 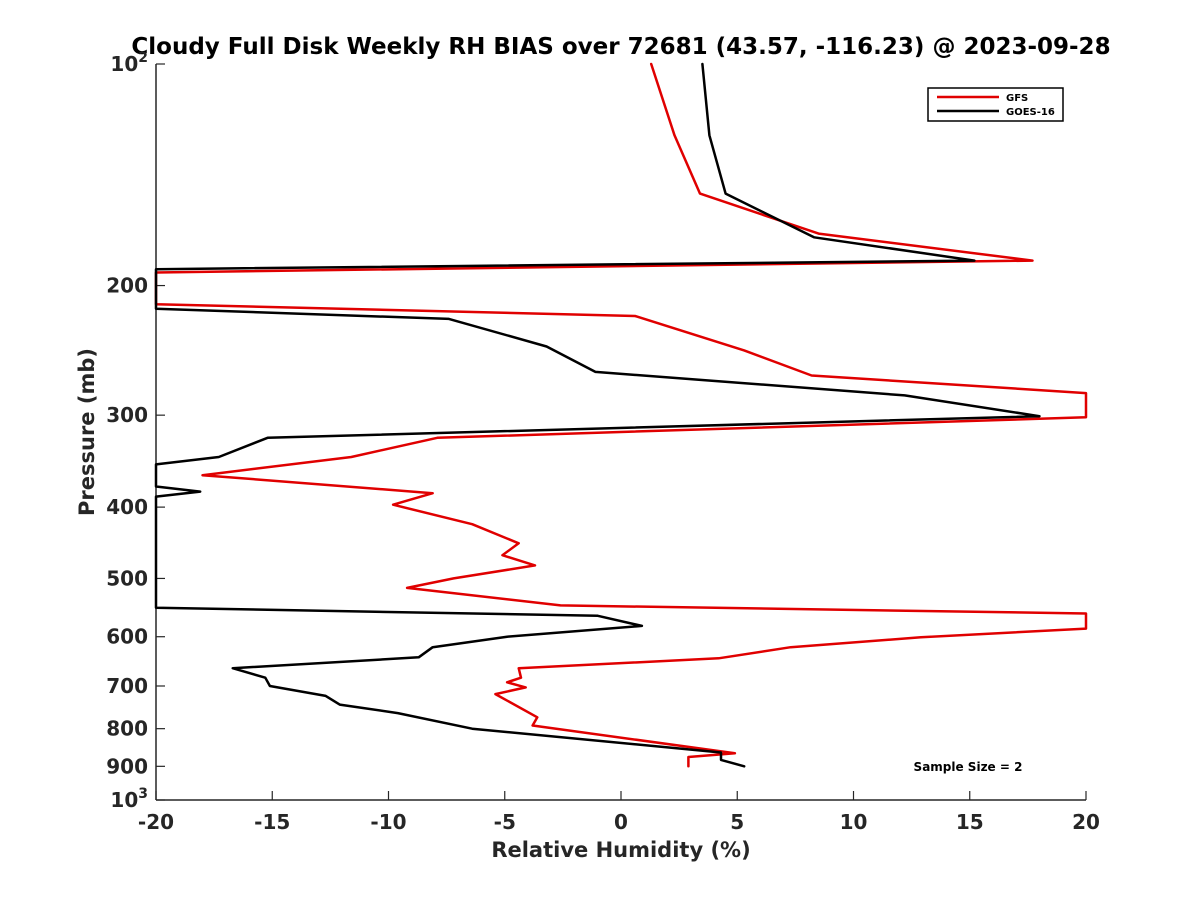 What do you see at coordinates (127, 578) in the screenshot?
I see `y-tick-label: 500` at bounding box center [127, 578].